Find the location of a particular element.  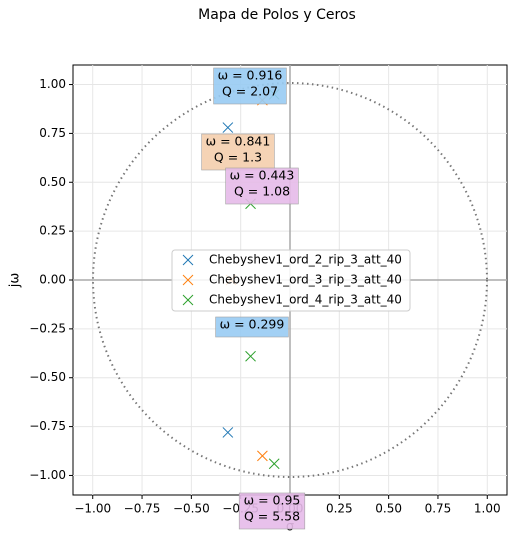

y-tick-label: −1.00 is located at coordinates (47, 475).